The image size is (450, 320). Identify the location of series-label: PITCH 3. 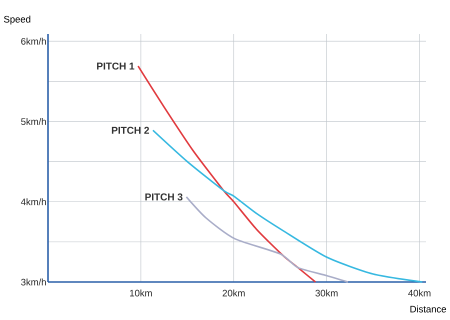
(164, 196).